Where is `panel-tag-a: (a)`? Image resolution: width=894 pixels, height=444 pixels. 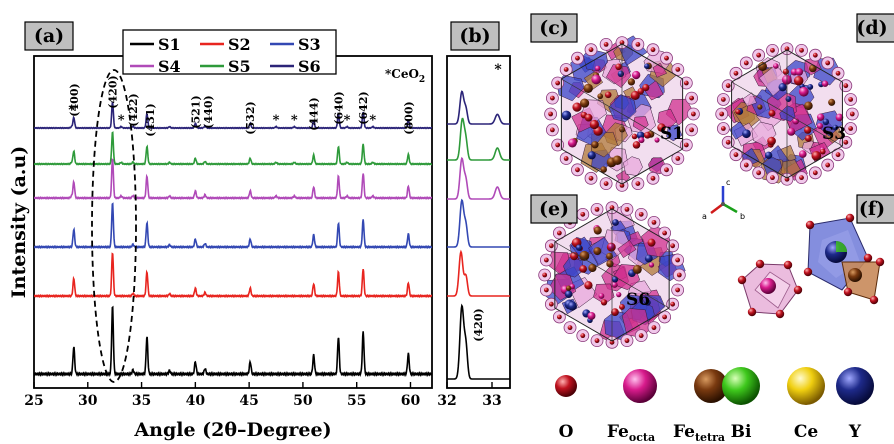 panel-tag-a: (a) is located at coordinates (49, 36).